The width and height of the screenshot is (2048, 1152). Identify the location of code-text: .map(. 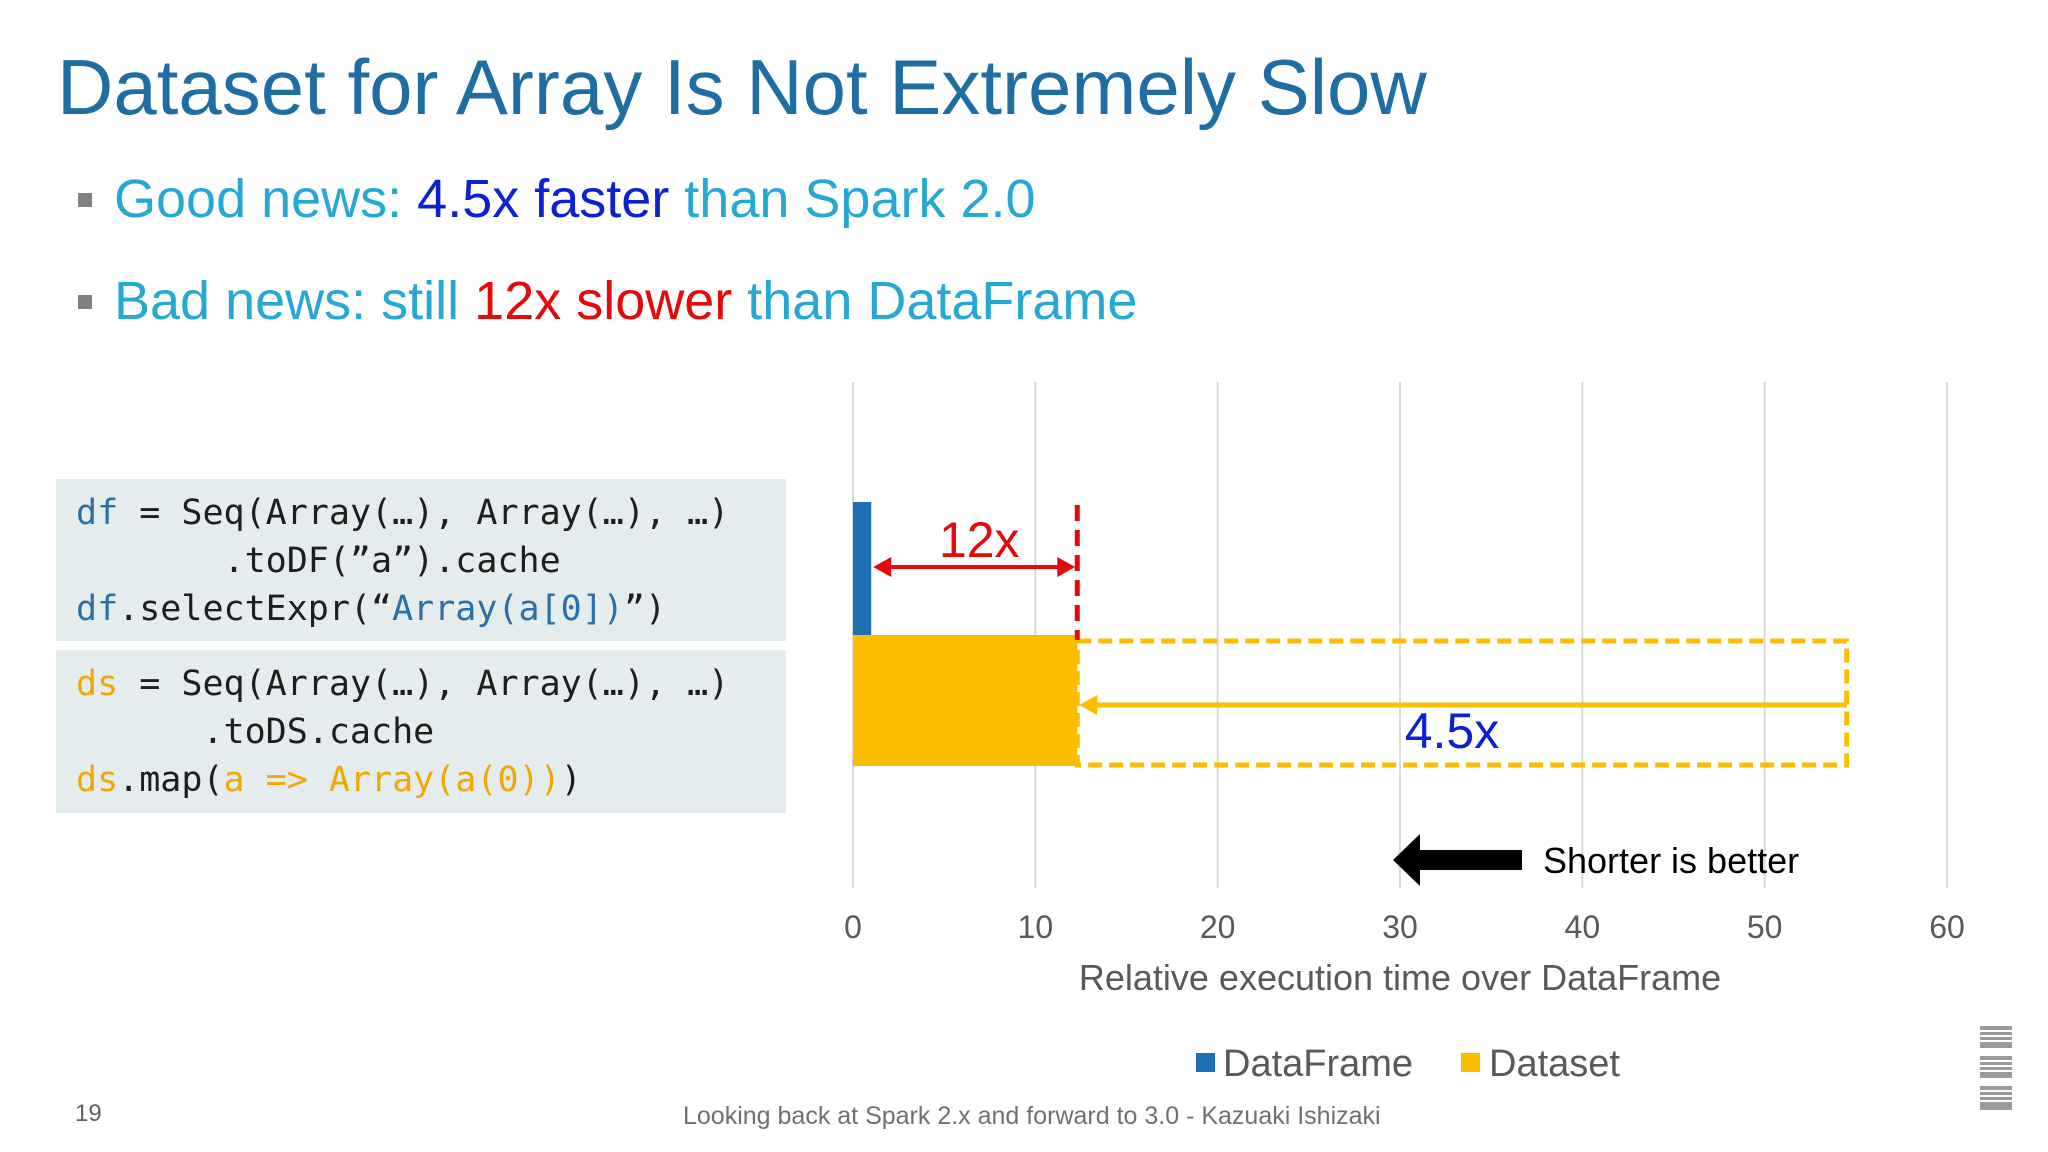
(171, 780).